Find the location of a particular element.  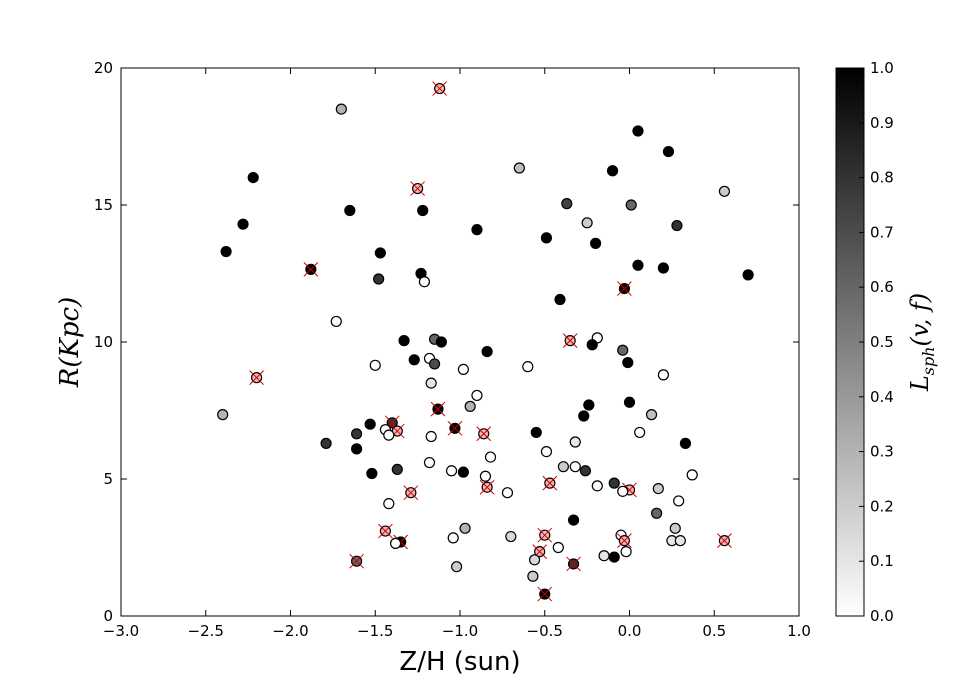

y-tick-label: 10 is located at coordinates (103, 342).